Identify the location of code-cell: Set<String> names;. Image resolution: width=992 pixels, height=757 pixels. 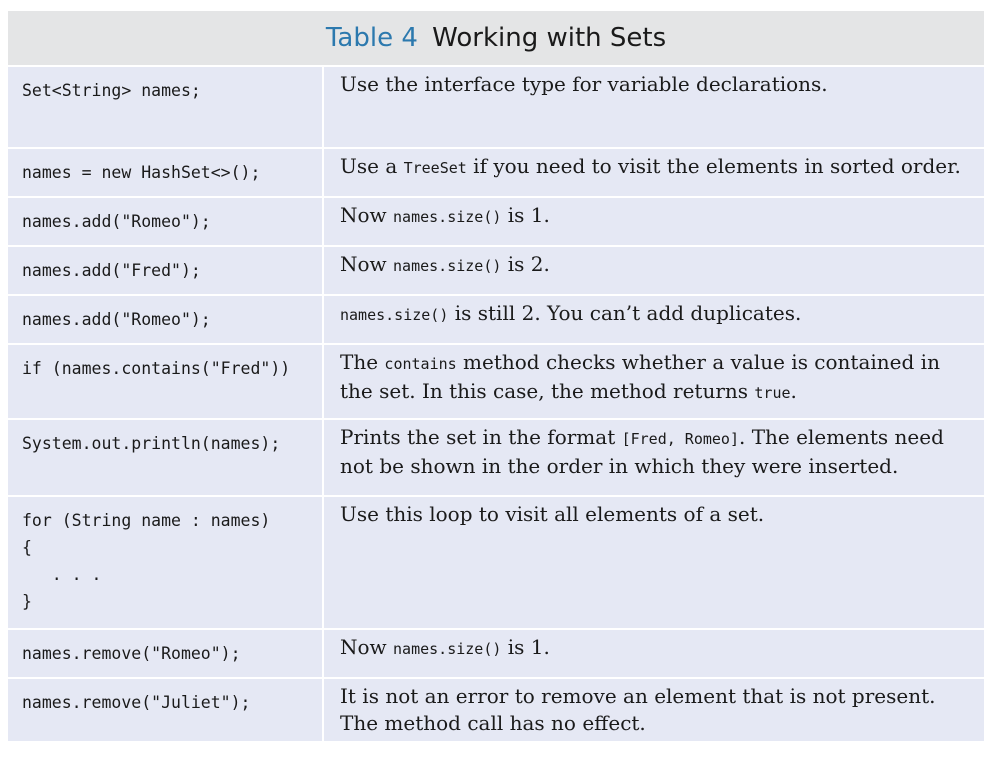
(166, 107).